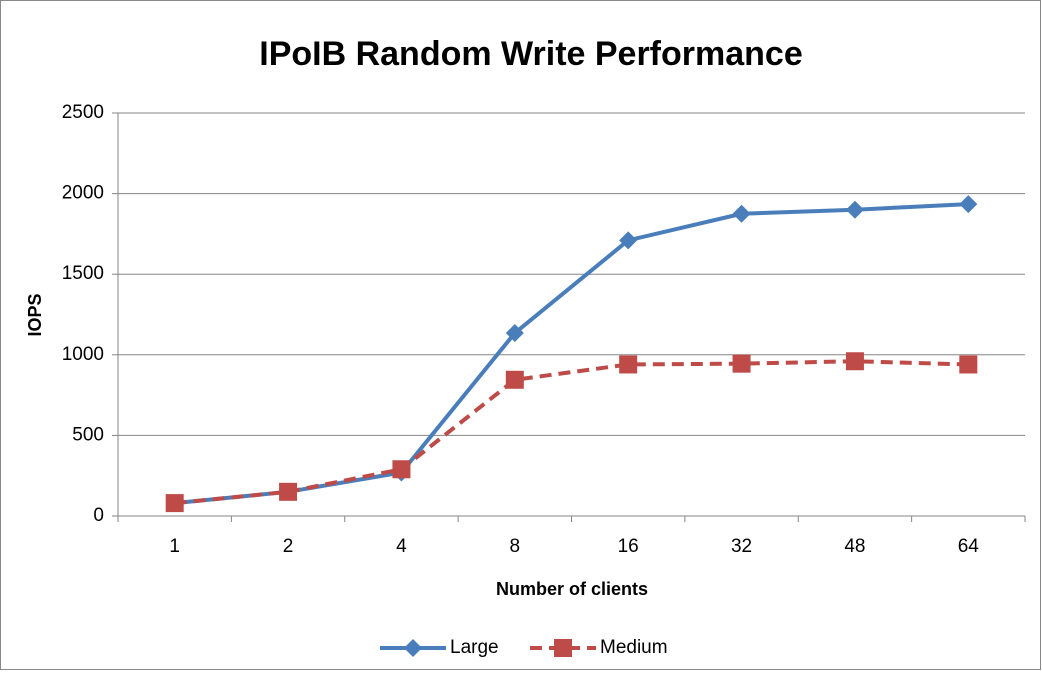  I want to click on y-tick-label: 2000, so click(83, 193).